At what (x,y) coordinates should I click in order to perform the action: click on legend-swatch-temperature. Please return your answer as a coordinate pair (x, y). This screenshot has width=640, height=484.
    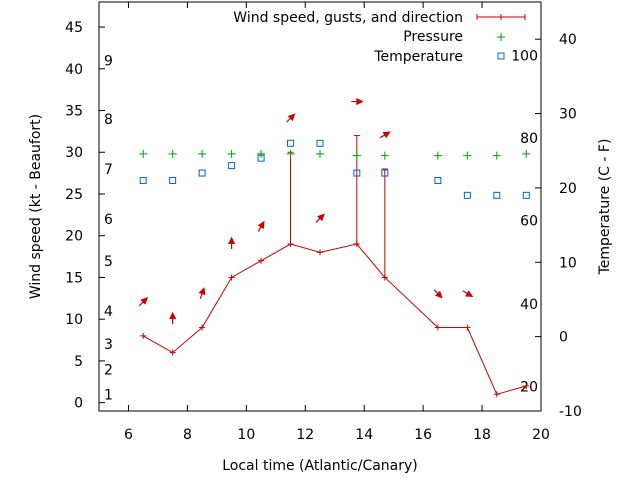
    Looking at the image, I should click on (501, 56).